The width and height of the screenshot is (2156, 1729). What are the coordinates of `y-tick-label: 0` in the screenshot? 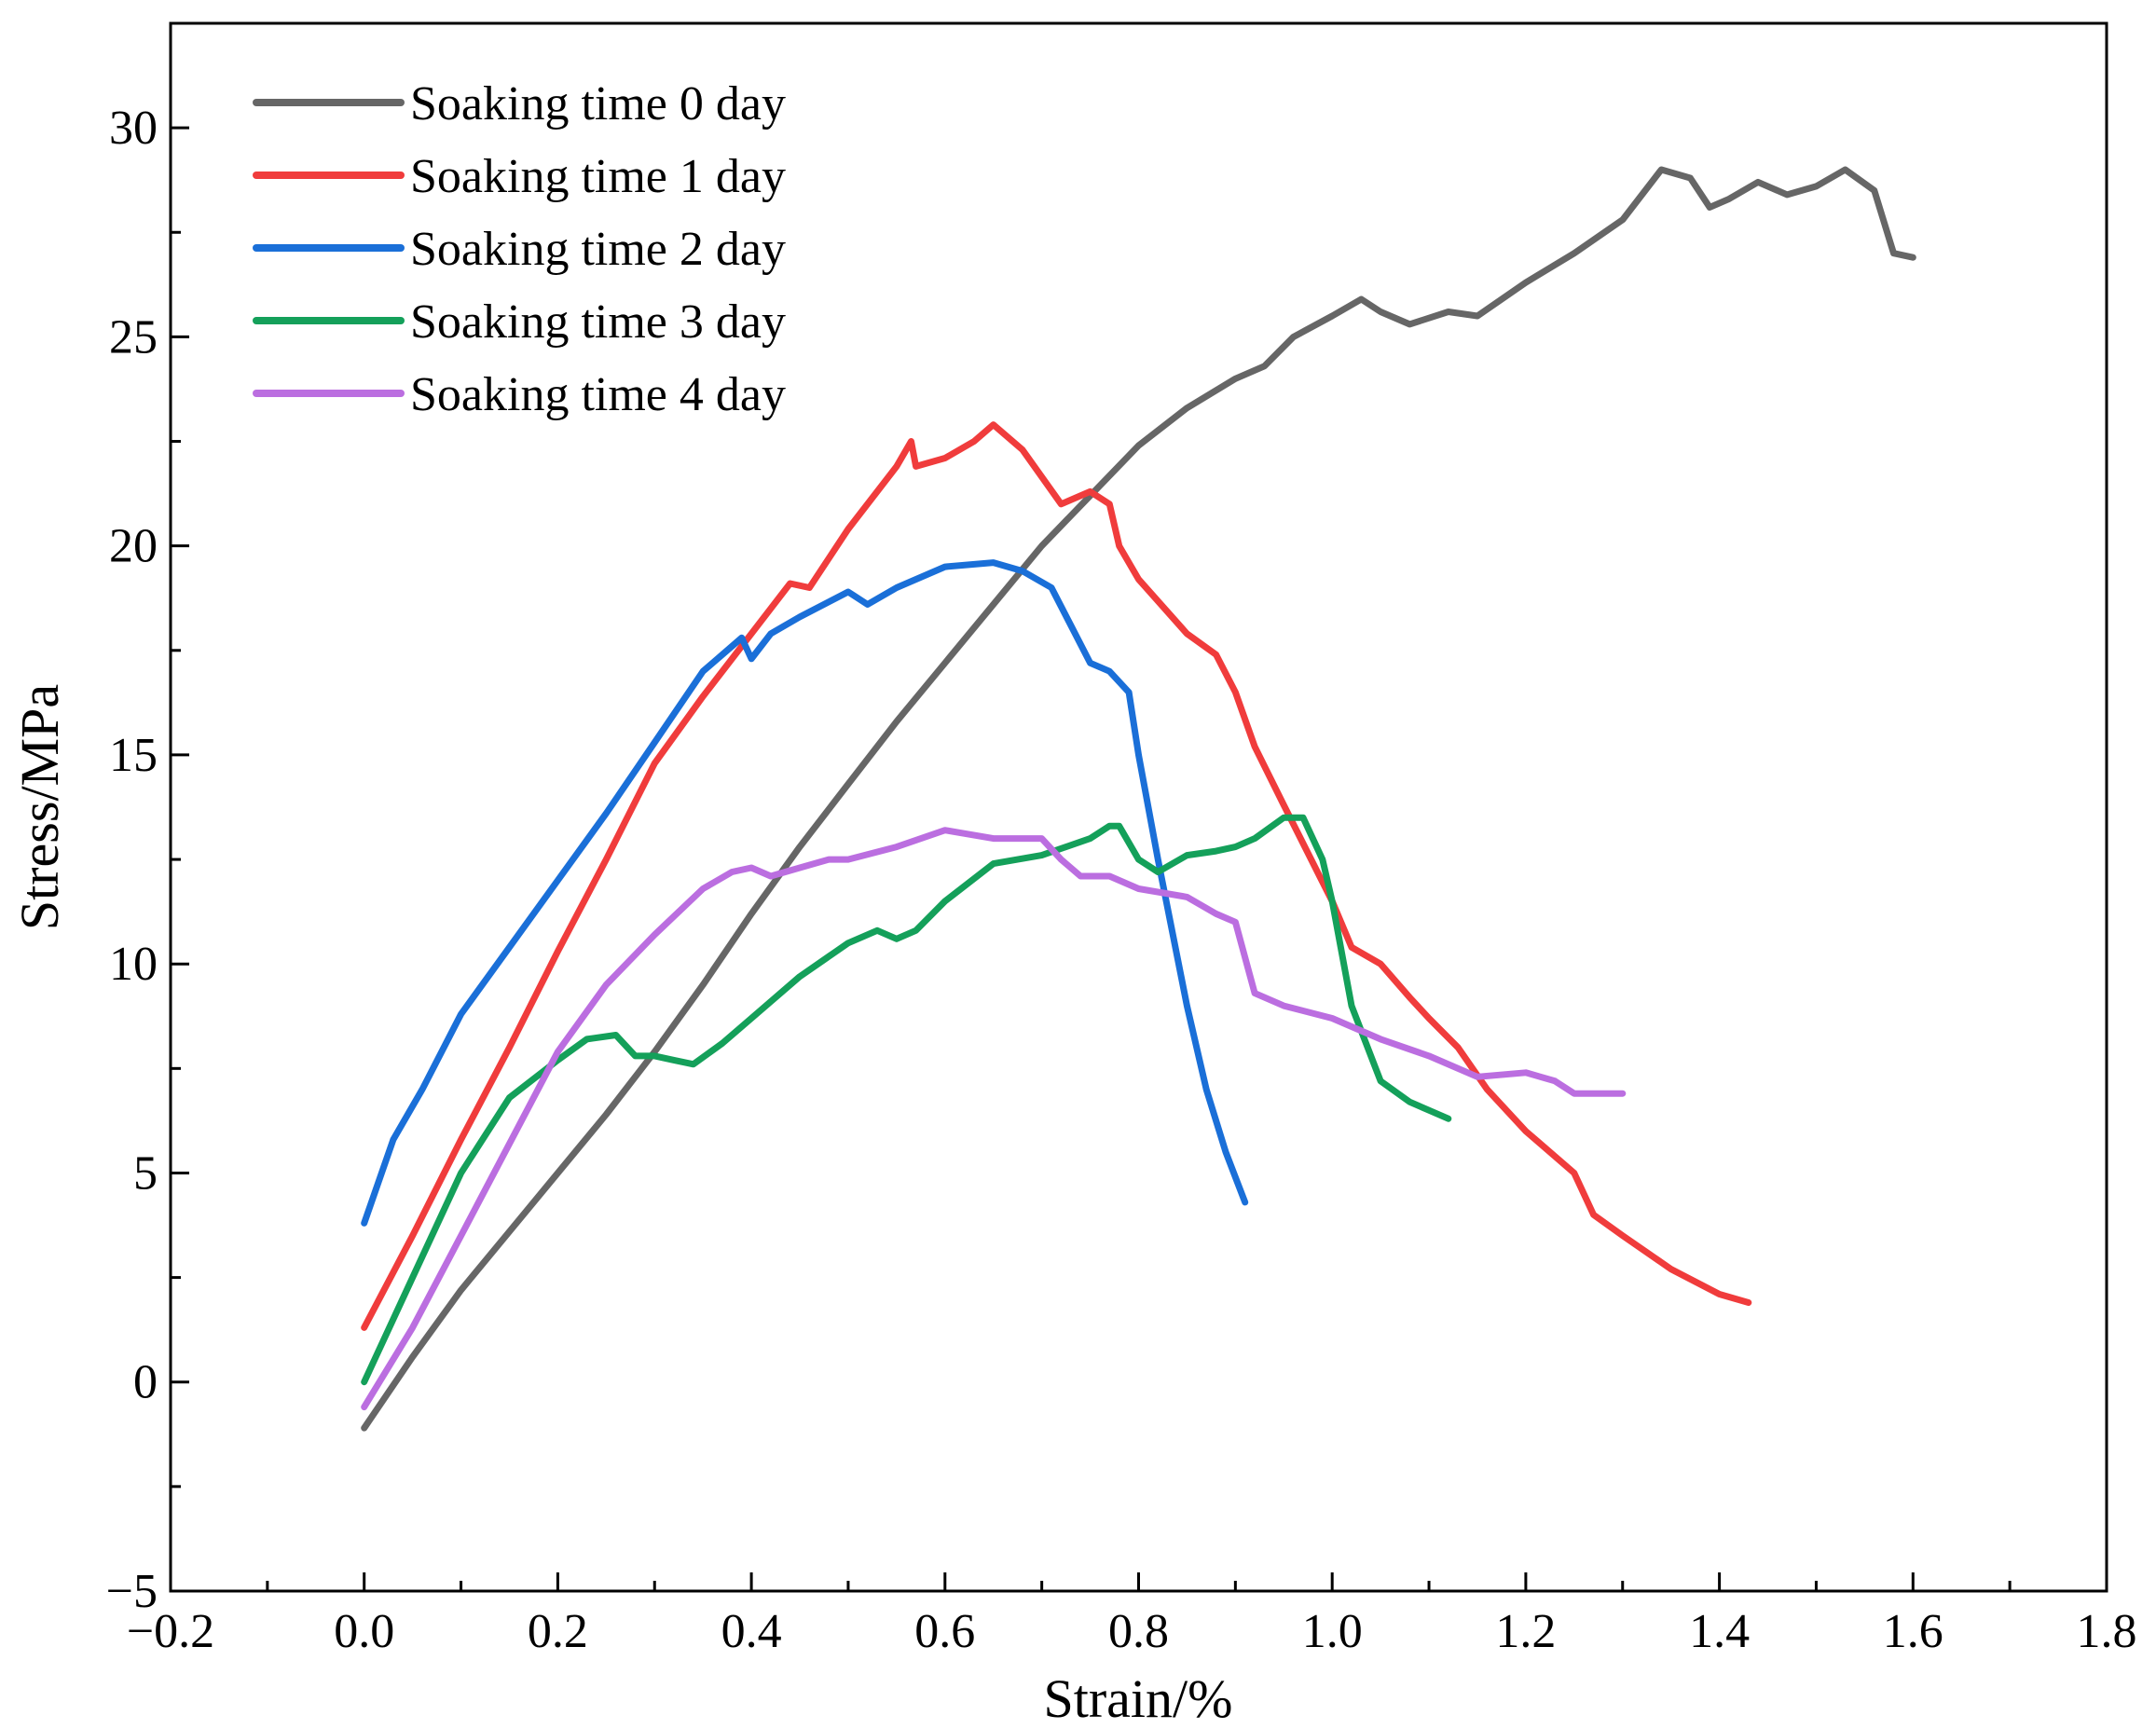 It's located at (145, 1382).